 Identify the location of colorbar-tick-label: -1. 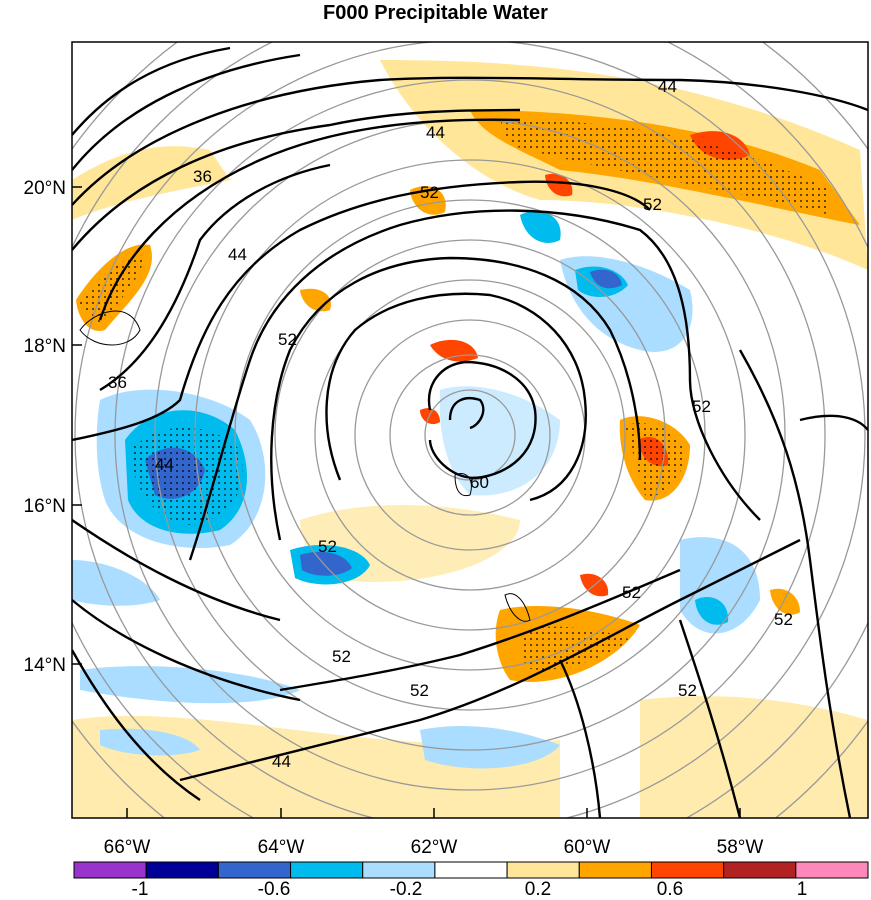
(140, 889).